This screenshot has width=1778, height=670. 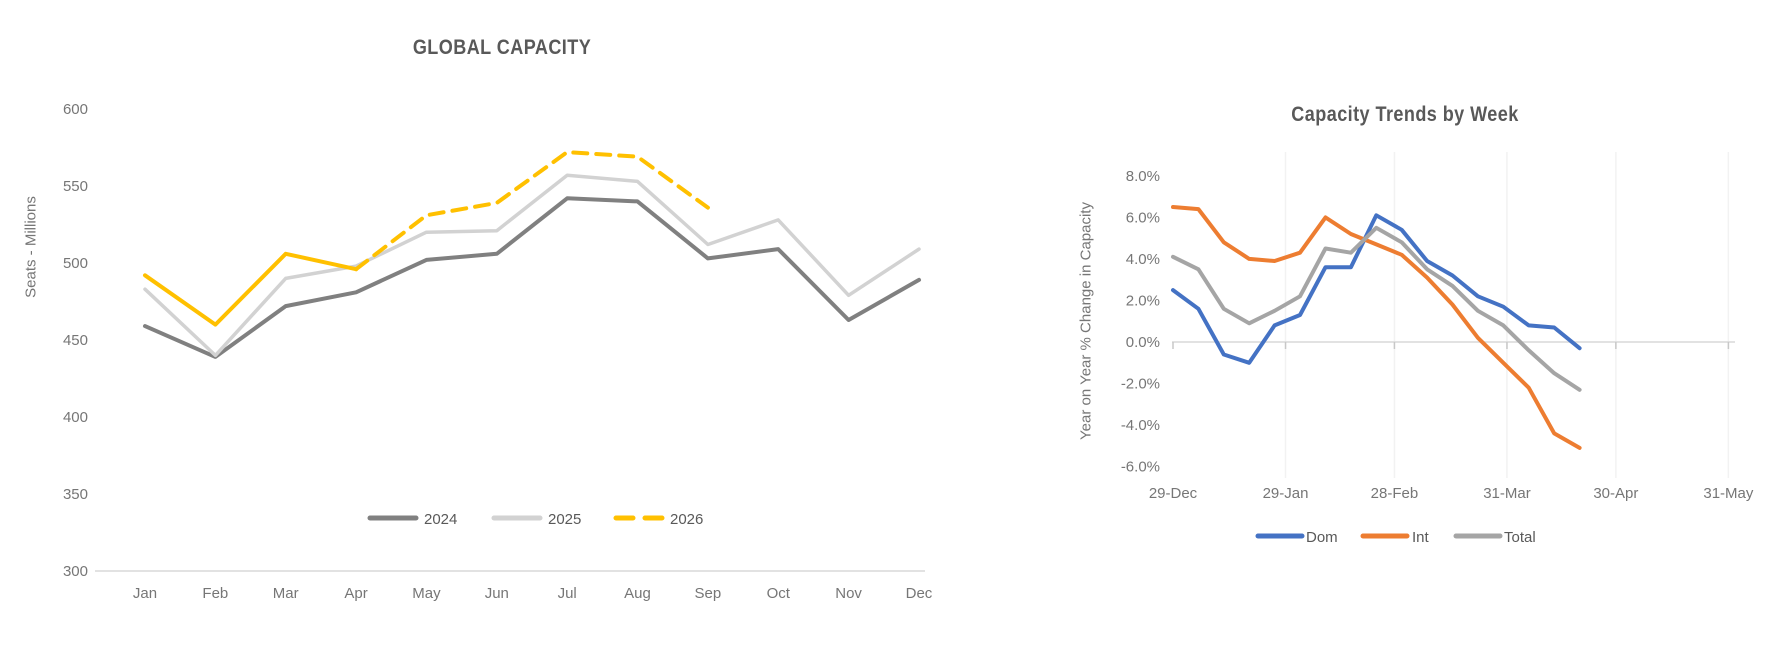 What do you see at coordinates (1140, 467) in the screenshot?
I see `y-tick-label: -6.0%` at bounding box center [1140, 467].